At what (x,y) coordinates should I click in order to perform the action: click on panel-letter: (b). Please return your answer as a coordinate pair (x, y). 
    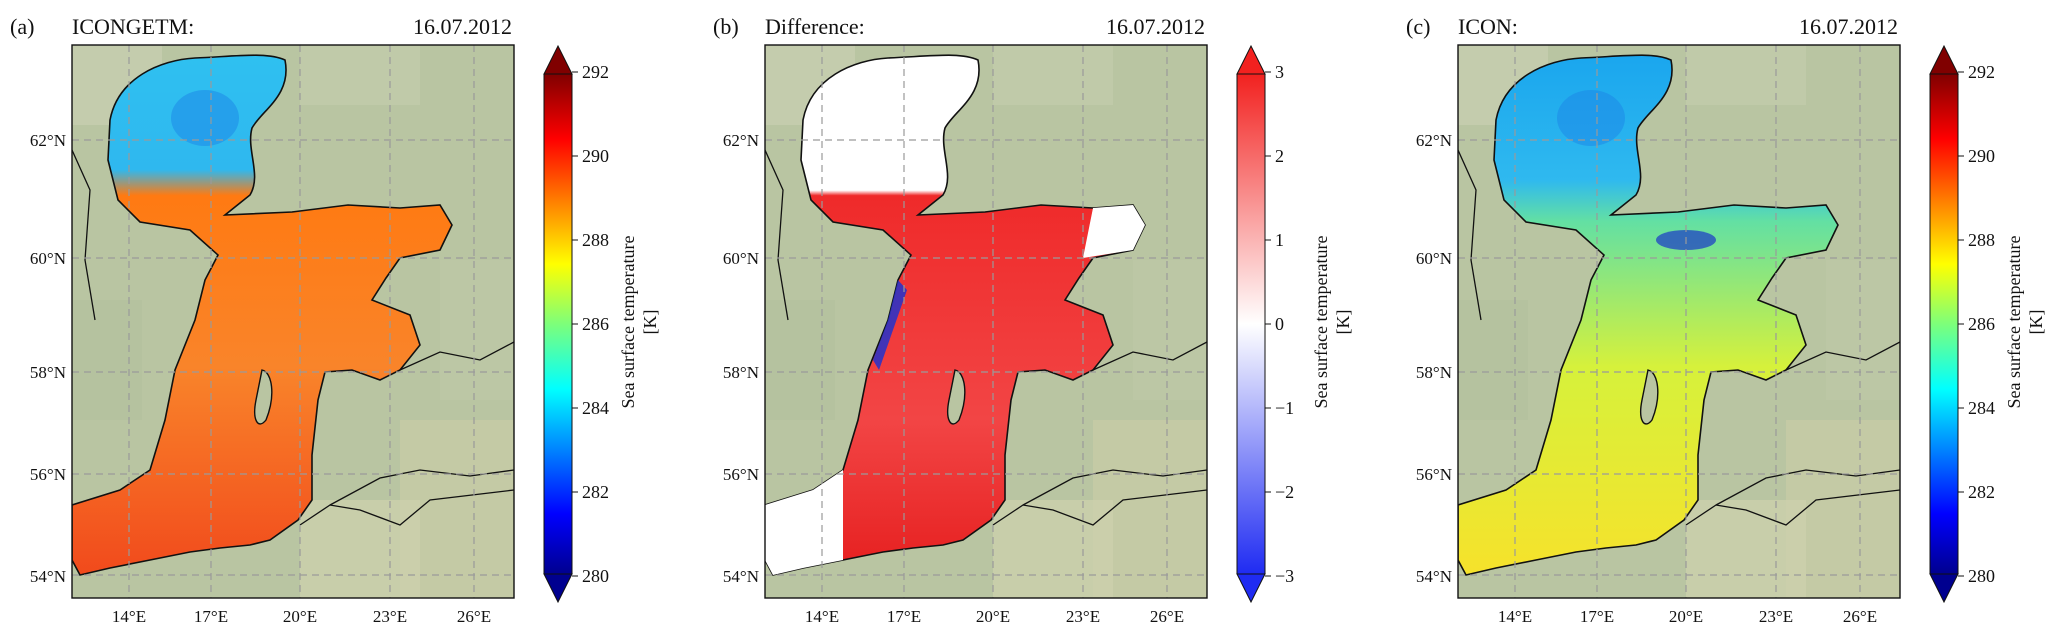
    Looking at the image, I should click on (726, 26).